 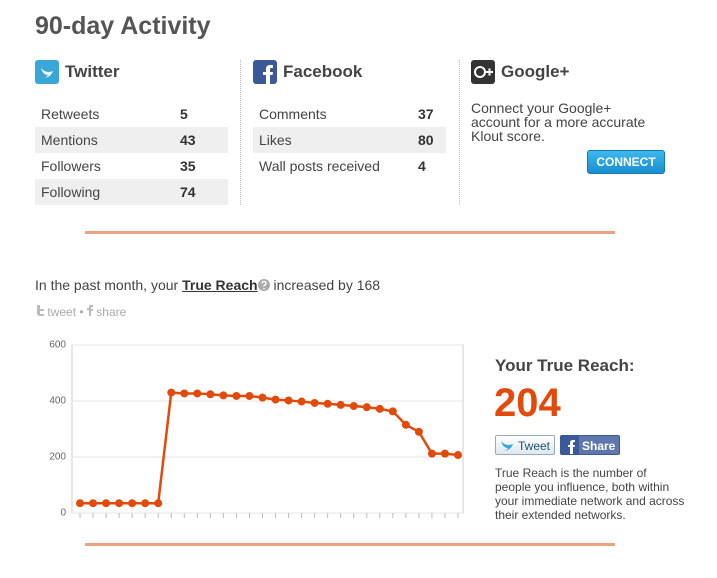 I want to click on tweet-icon, so click(x=40, y=310).